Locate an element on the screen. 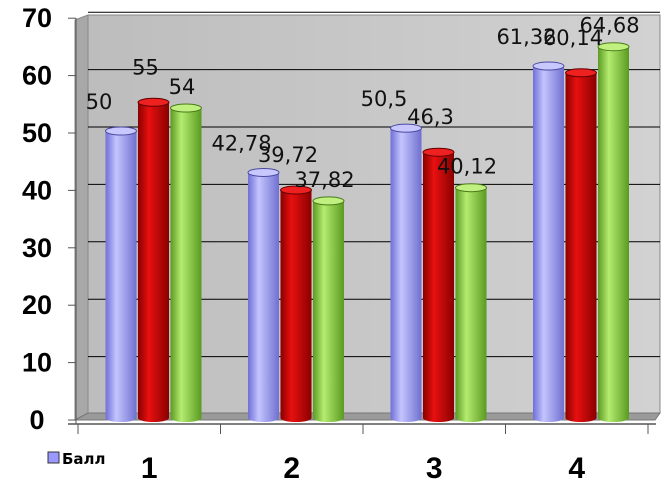 The height and width of the screenshot is (484, 668). legend: Балл is located at coordinates (76, 459).